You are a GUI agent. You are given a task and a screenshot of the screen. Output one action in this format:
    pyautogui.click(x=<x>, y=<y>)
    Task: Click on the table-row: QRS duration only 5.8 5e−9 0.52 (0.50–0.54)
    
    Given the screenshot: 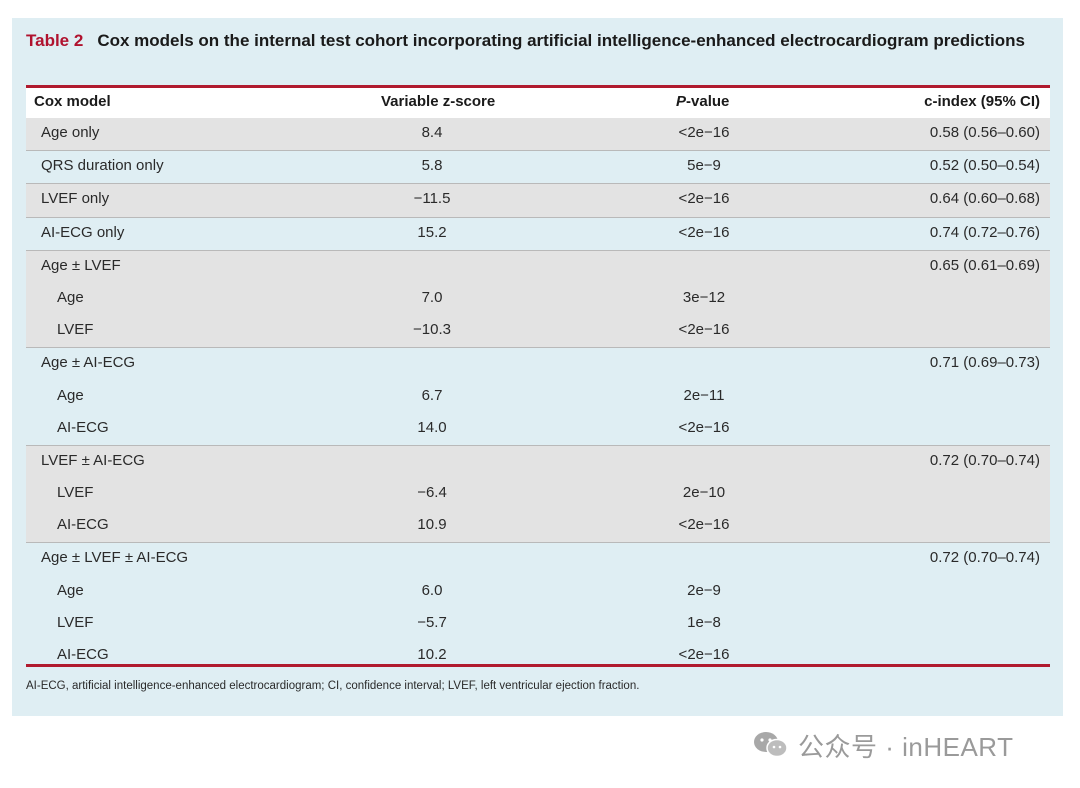 What is the action you would take?
    pyautogui.click(x=538, y=166)
    